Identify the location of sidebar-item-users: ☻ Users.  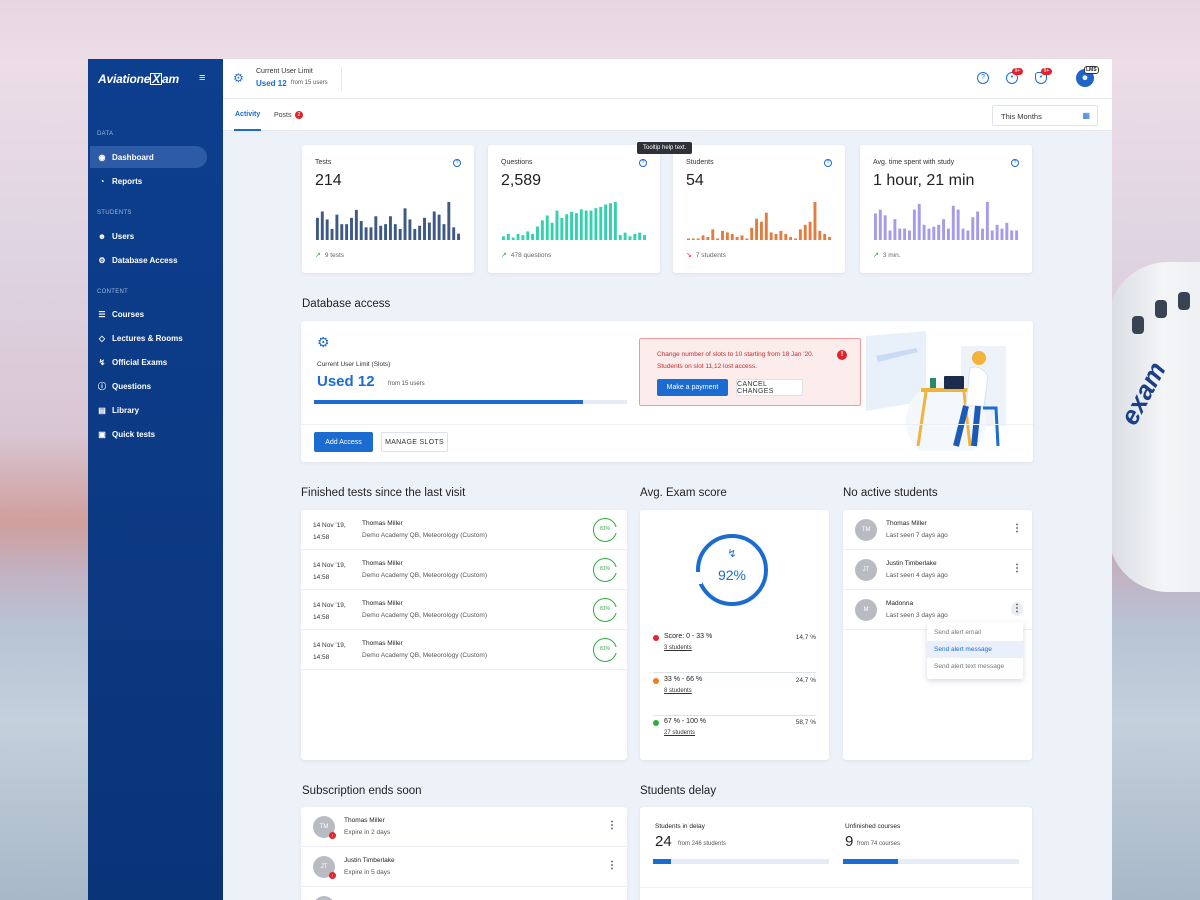
(148, 236).